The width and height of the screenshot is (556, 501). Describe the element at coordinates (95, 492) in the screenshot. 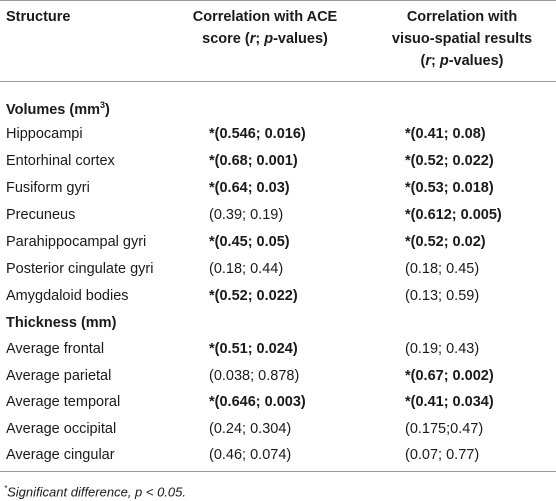

I see `footnote: *Significant difference, p < 0.05.` at that location.